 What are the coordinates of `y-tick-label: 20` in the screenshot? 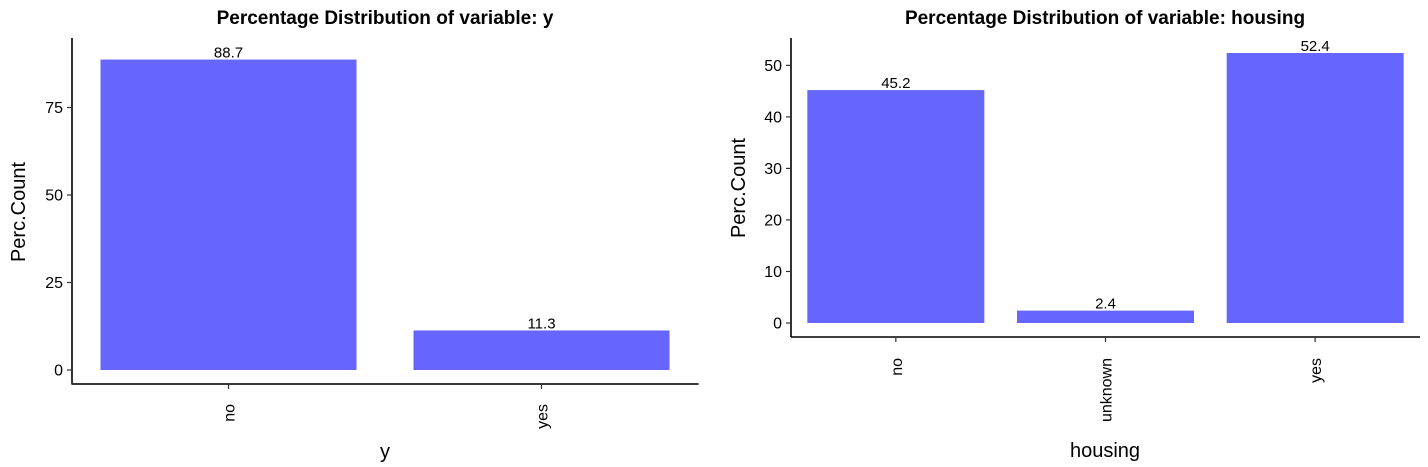 It's located at (773, 220).